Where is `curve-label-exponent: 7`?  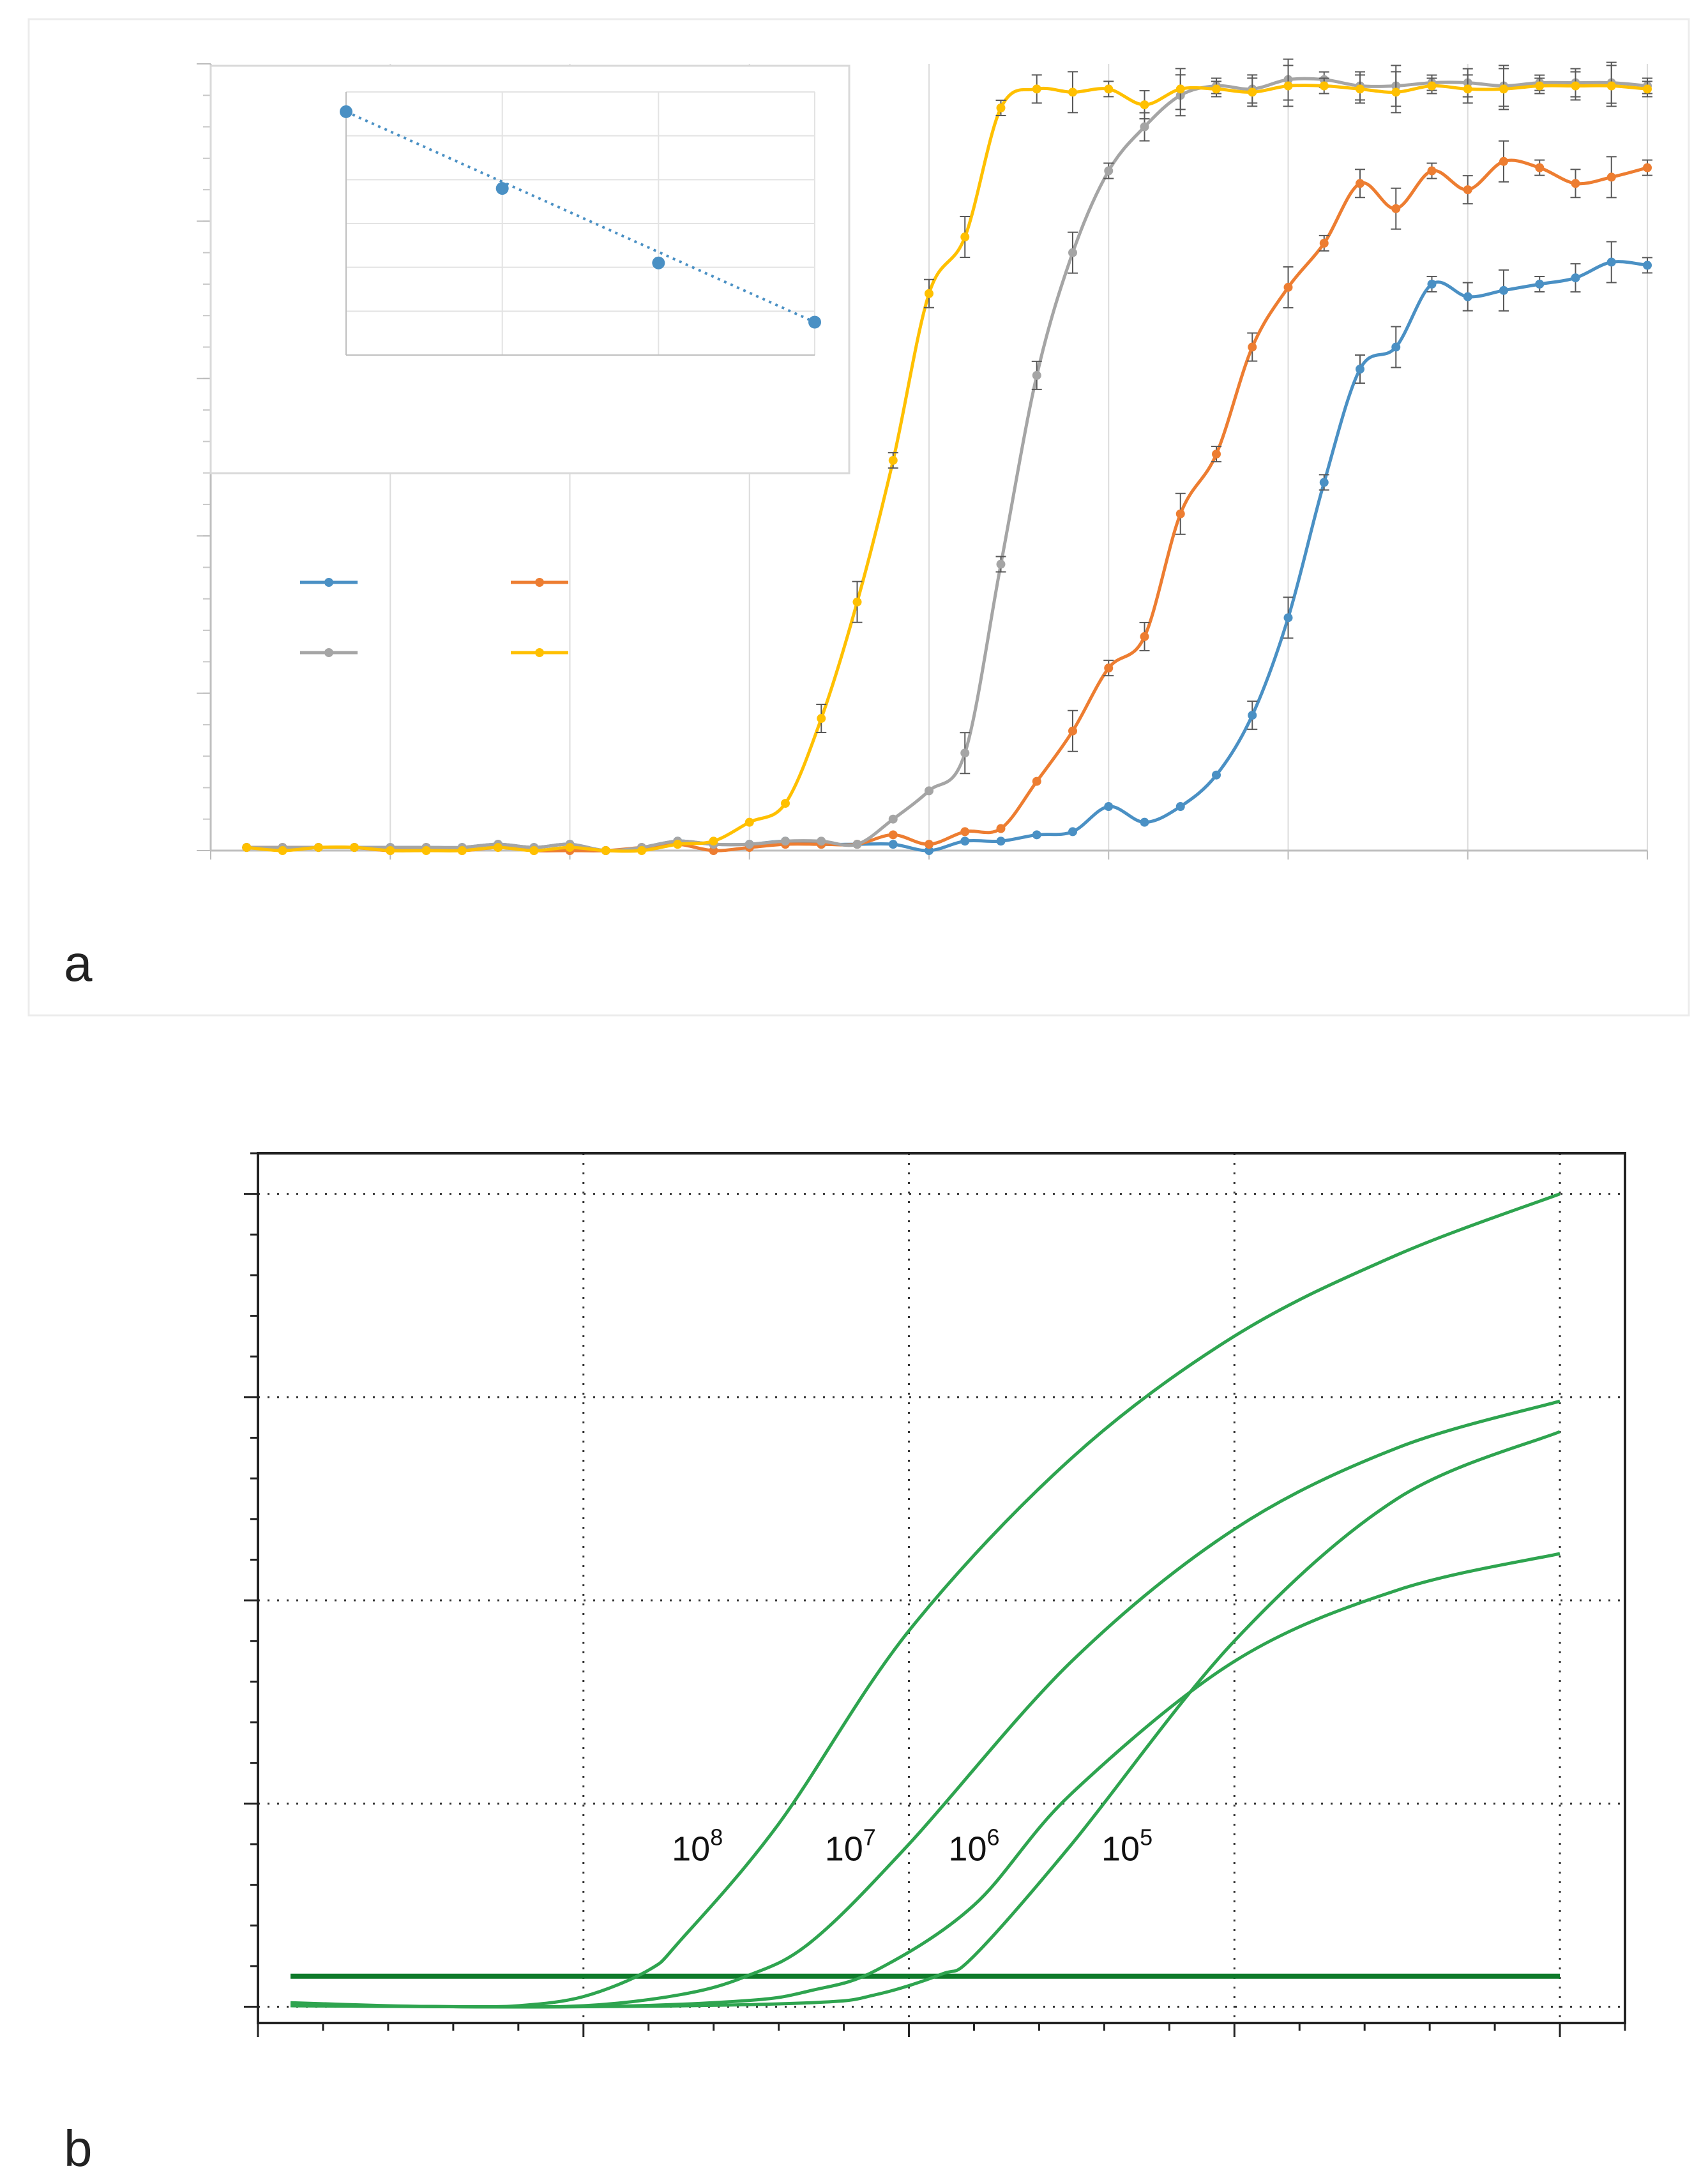
curve-label-exponent: 7 is located at coordinates (869, 1837).